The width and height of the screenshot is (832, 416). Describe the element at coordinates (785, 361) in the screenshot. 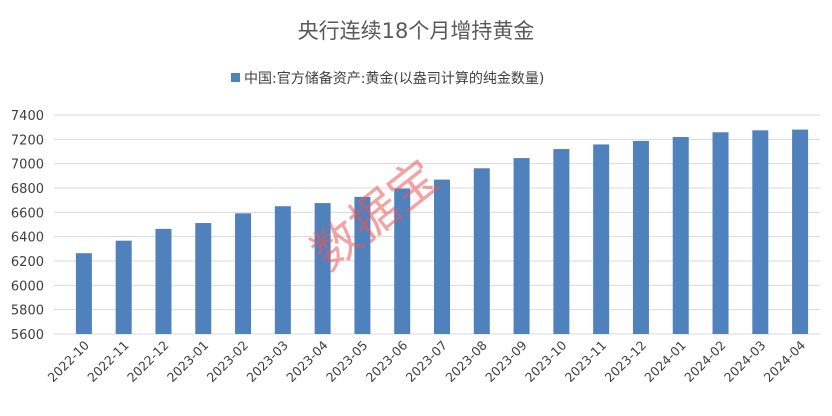

I see `x-tick-label: 2024-04` at that location.